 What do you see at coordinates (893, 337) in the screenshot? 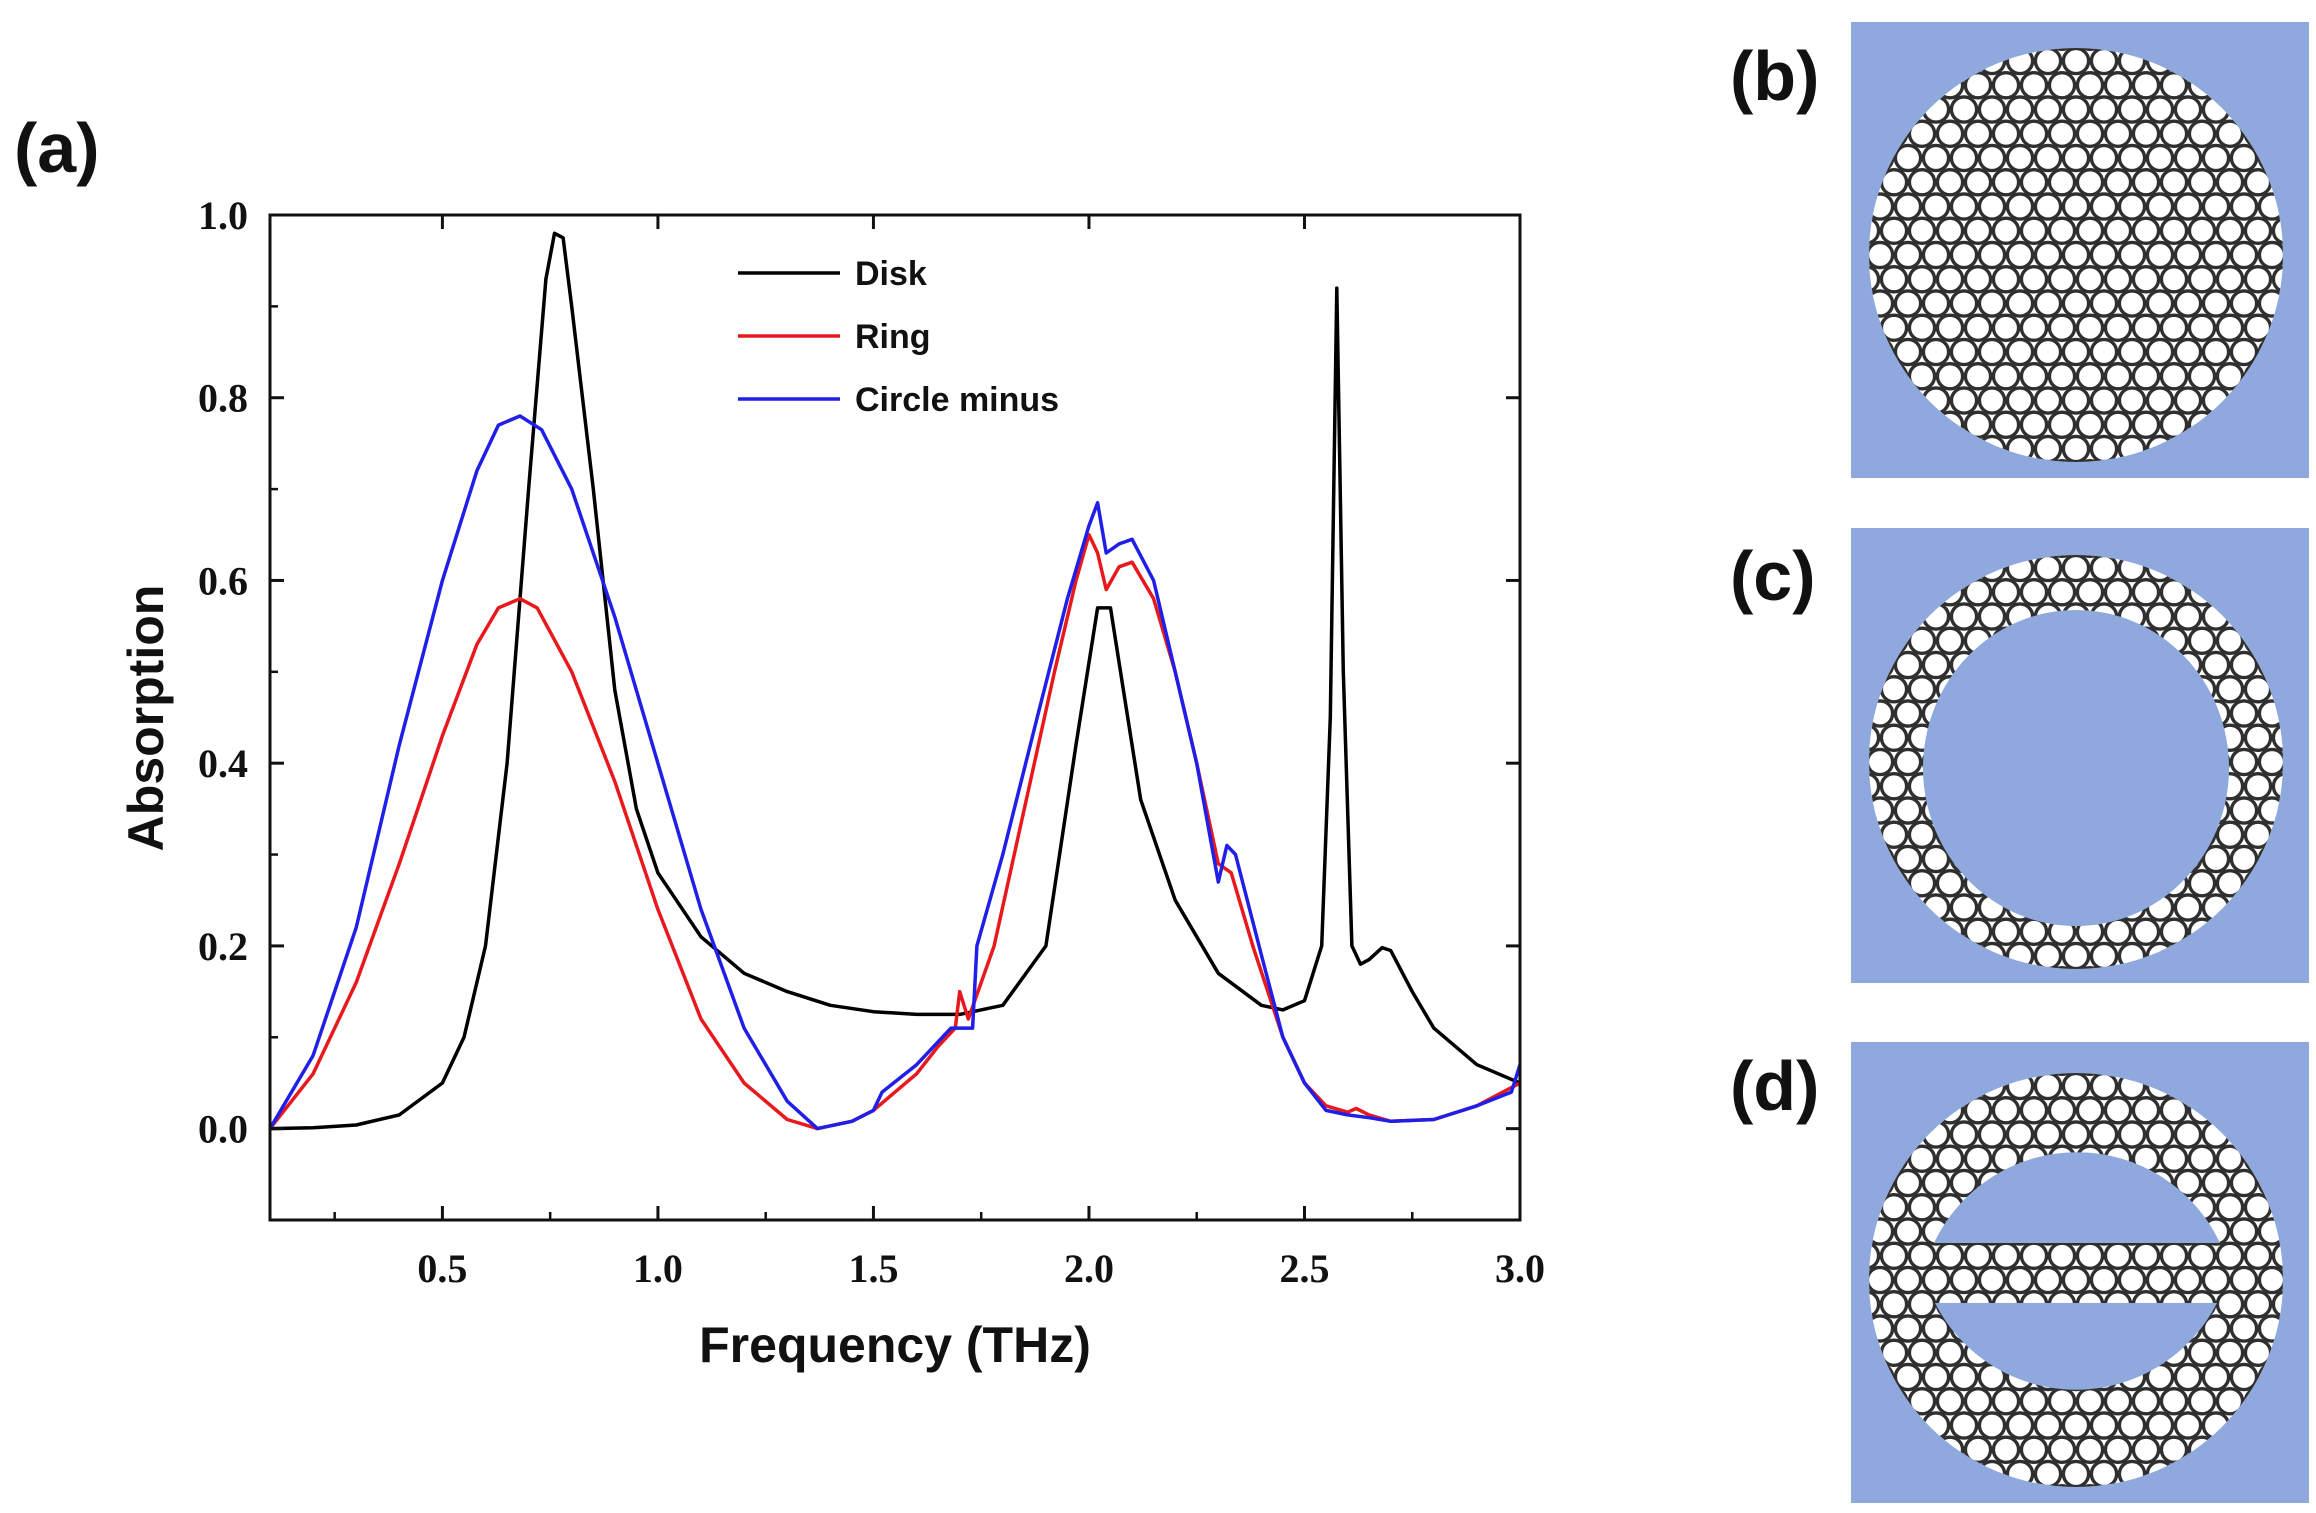
I see `legend-entry: Ring` at bounding box center [893, 337].